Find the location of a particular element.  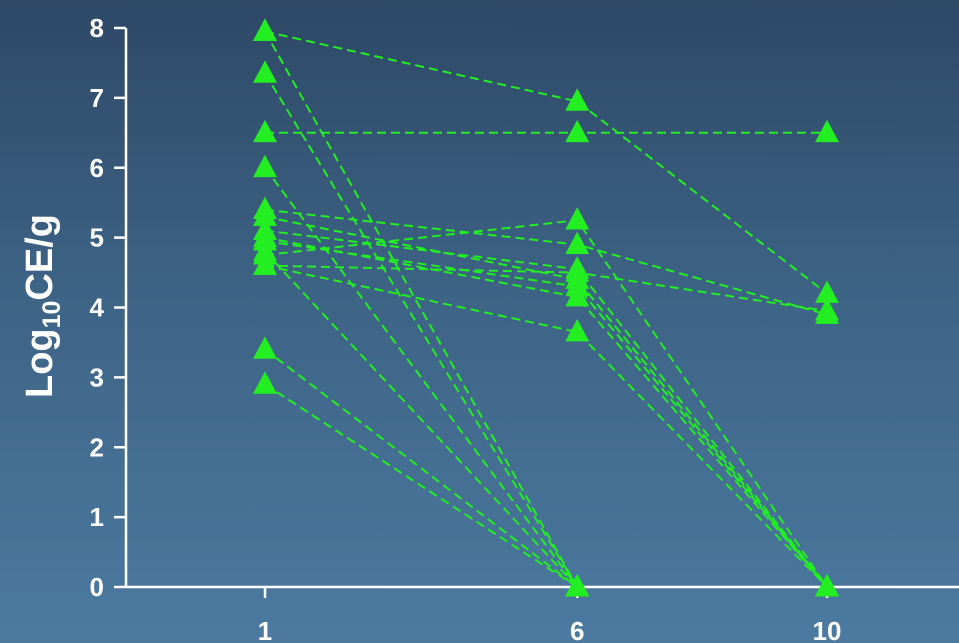

y-tick-label: 7 is located at coordinates (97, 98).